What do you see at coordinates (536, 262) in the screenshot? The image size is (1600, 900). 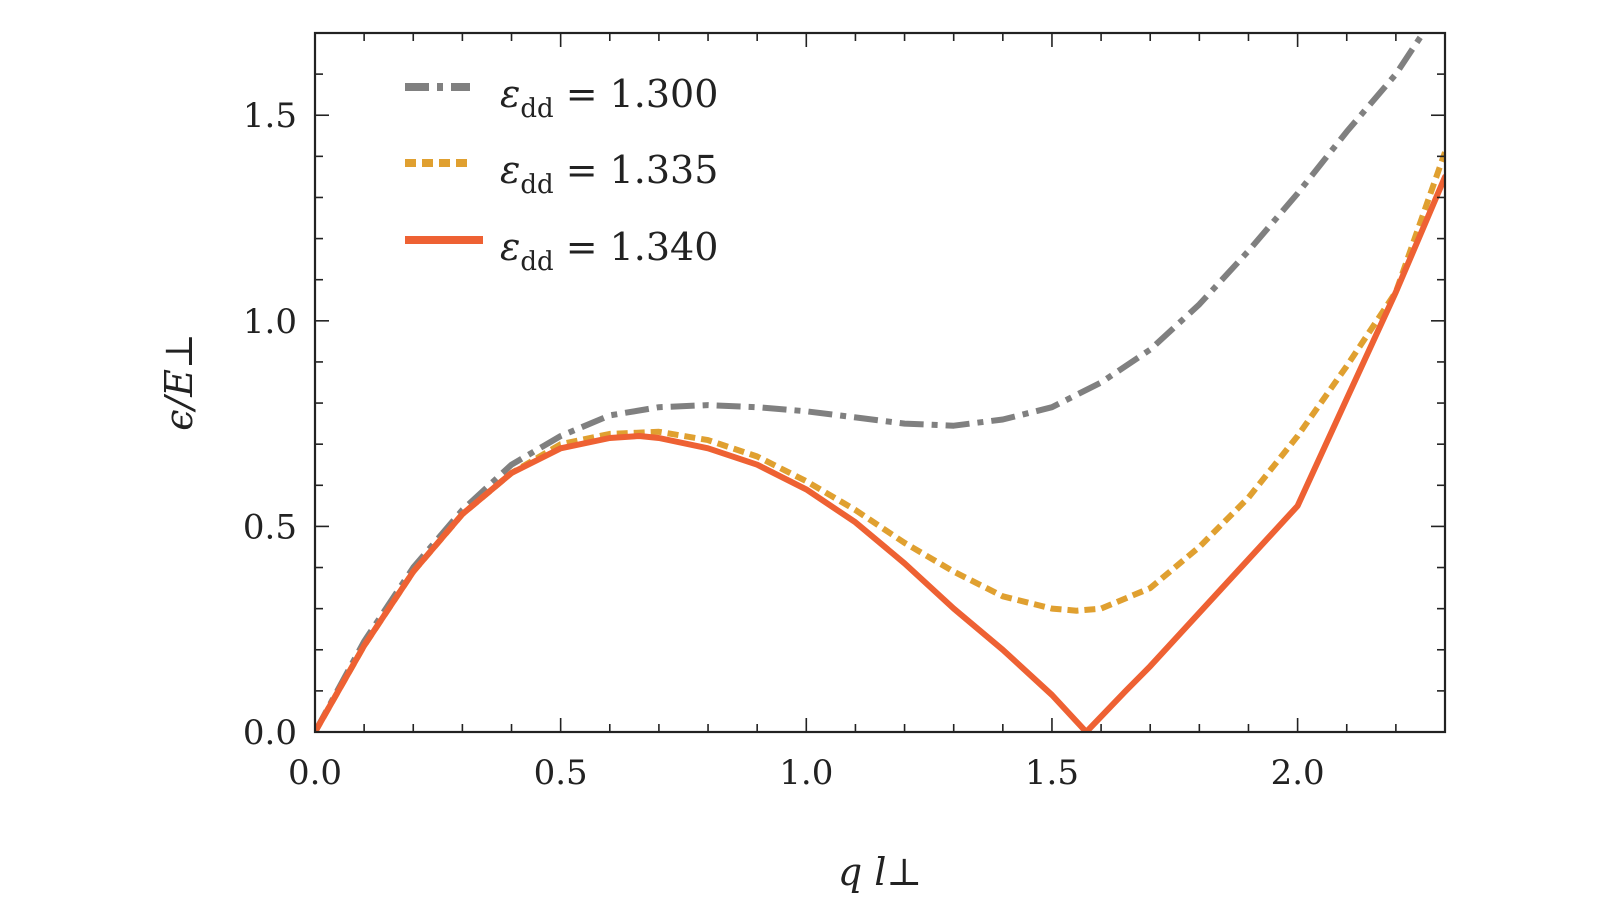 I see `legend-subscript-series-3: dd` at bounding box center [536, 262].